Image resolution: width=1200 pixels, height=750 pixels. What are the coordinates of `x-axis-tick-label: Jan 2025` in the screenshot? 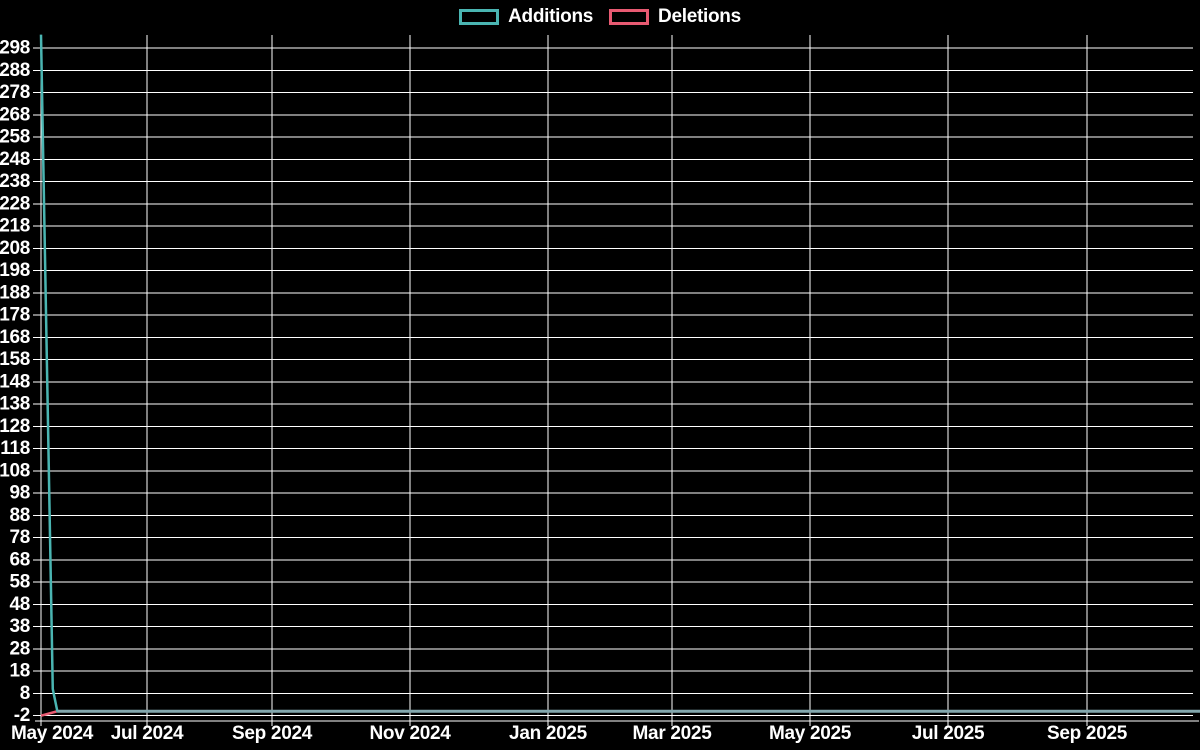 It's located at (548, 733).